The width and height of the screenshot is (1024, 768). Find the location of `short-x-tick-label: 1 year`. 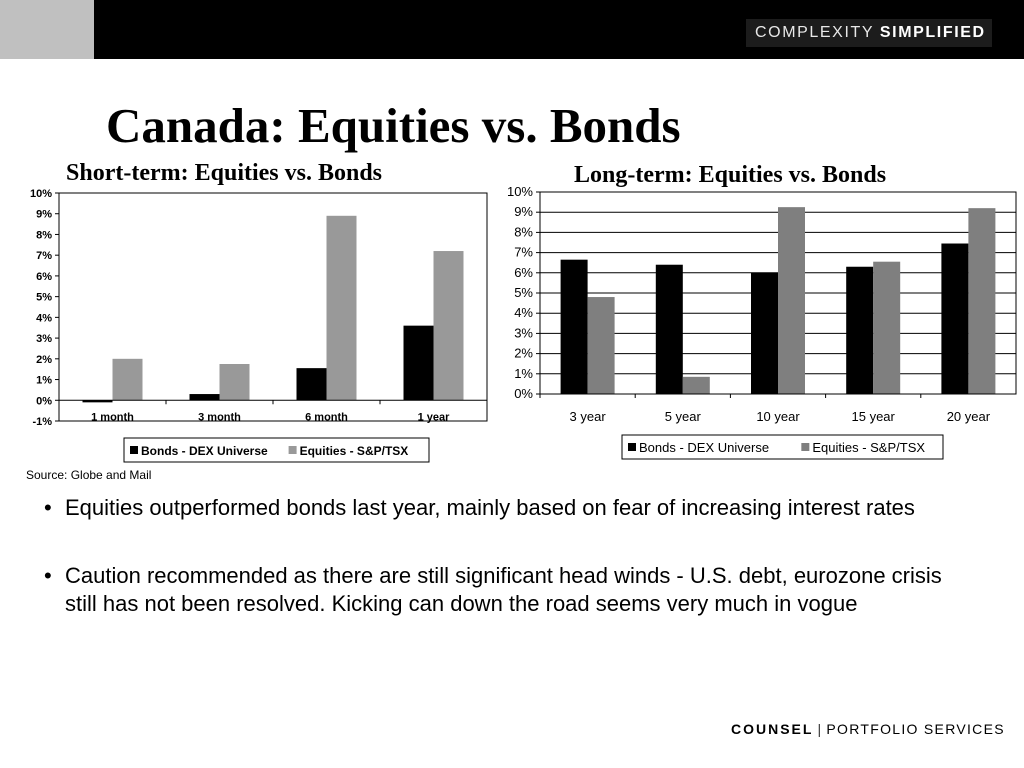

short-x-tick-label: 1 year is located at coordinates (434, 417).